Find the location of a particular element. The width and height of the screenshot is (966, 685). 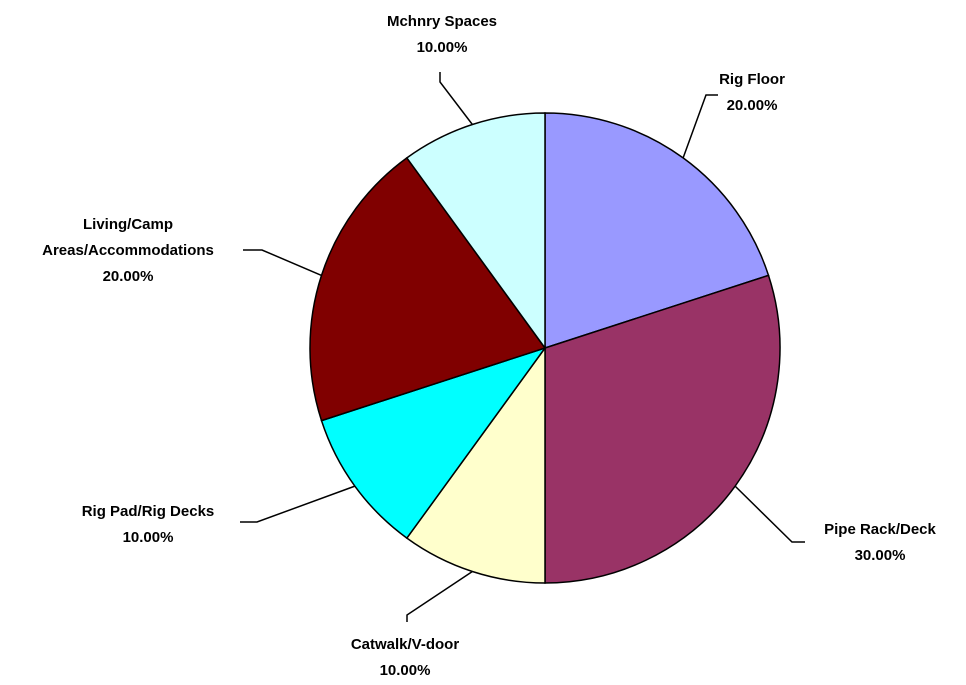

slice-label: Pipe Rack/Deck 30.00% is located at coordinates (873, 543).